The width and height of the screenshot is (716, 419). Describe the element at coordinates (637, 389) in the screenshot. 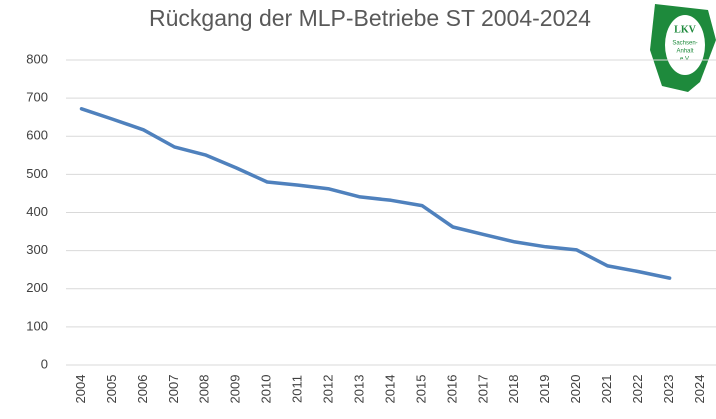

I see `x-tick-label: 2022` at that location.